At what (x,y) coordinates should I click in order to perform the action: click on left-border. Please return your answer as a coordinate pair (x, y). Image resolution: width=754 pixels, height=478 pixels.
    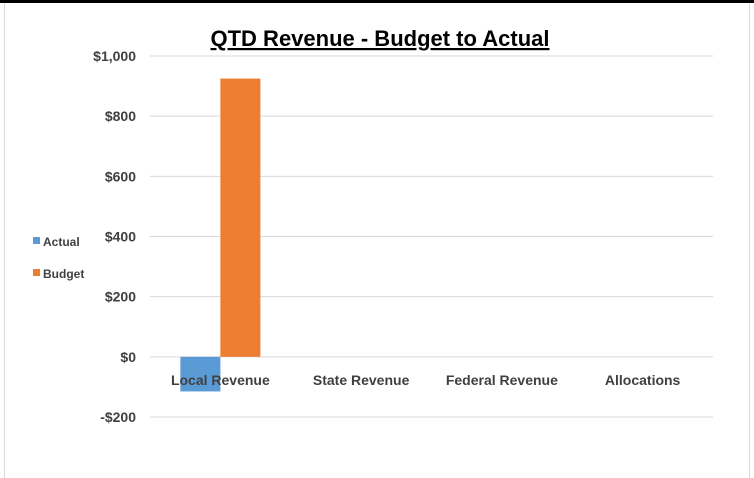
    Looking at the image, I should click on (4, 240).